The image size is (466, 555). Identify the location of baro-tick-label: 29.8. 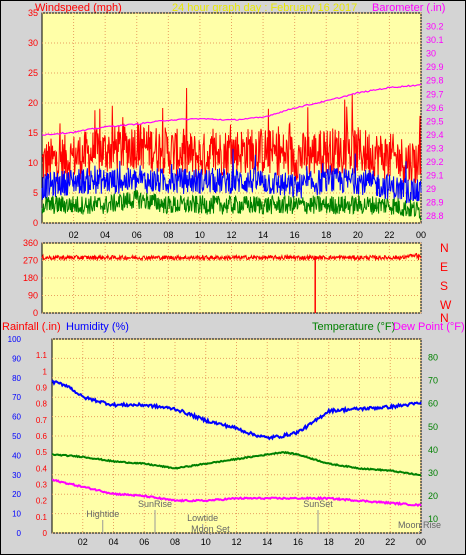
(435, 81).